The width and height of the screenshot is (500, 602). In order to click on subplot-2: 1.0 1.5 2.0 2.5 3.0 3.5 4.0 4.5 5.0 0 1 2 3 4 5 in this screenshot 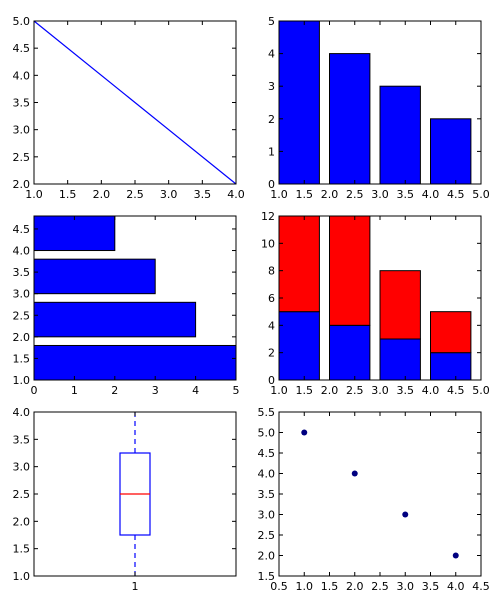, I will do `click(379, 108)`.